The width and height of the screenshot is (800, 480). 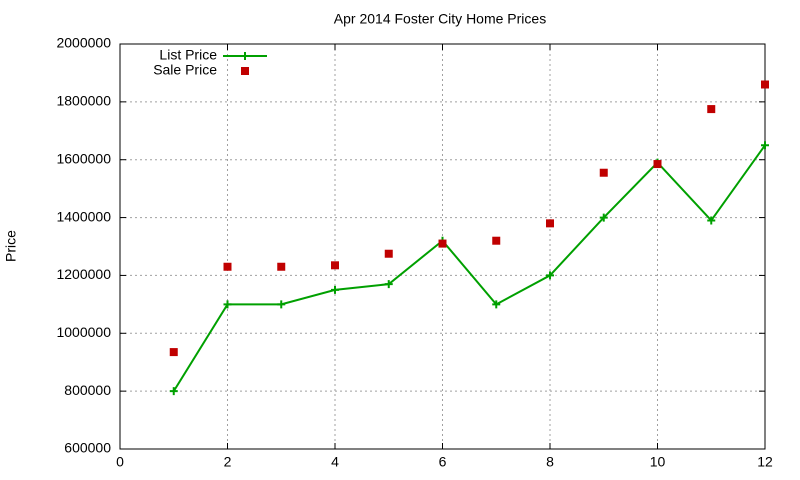 I want to click on y-tick-label: 1800000, so click(x=83, y=101).